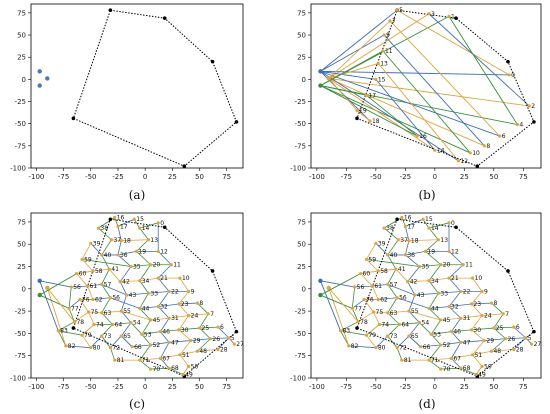 The image size is (550, 414). What do you see at coordinates (488, 146) in the screenshot?
I see `point-label: 8` at bounding box center [488, 146].